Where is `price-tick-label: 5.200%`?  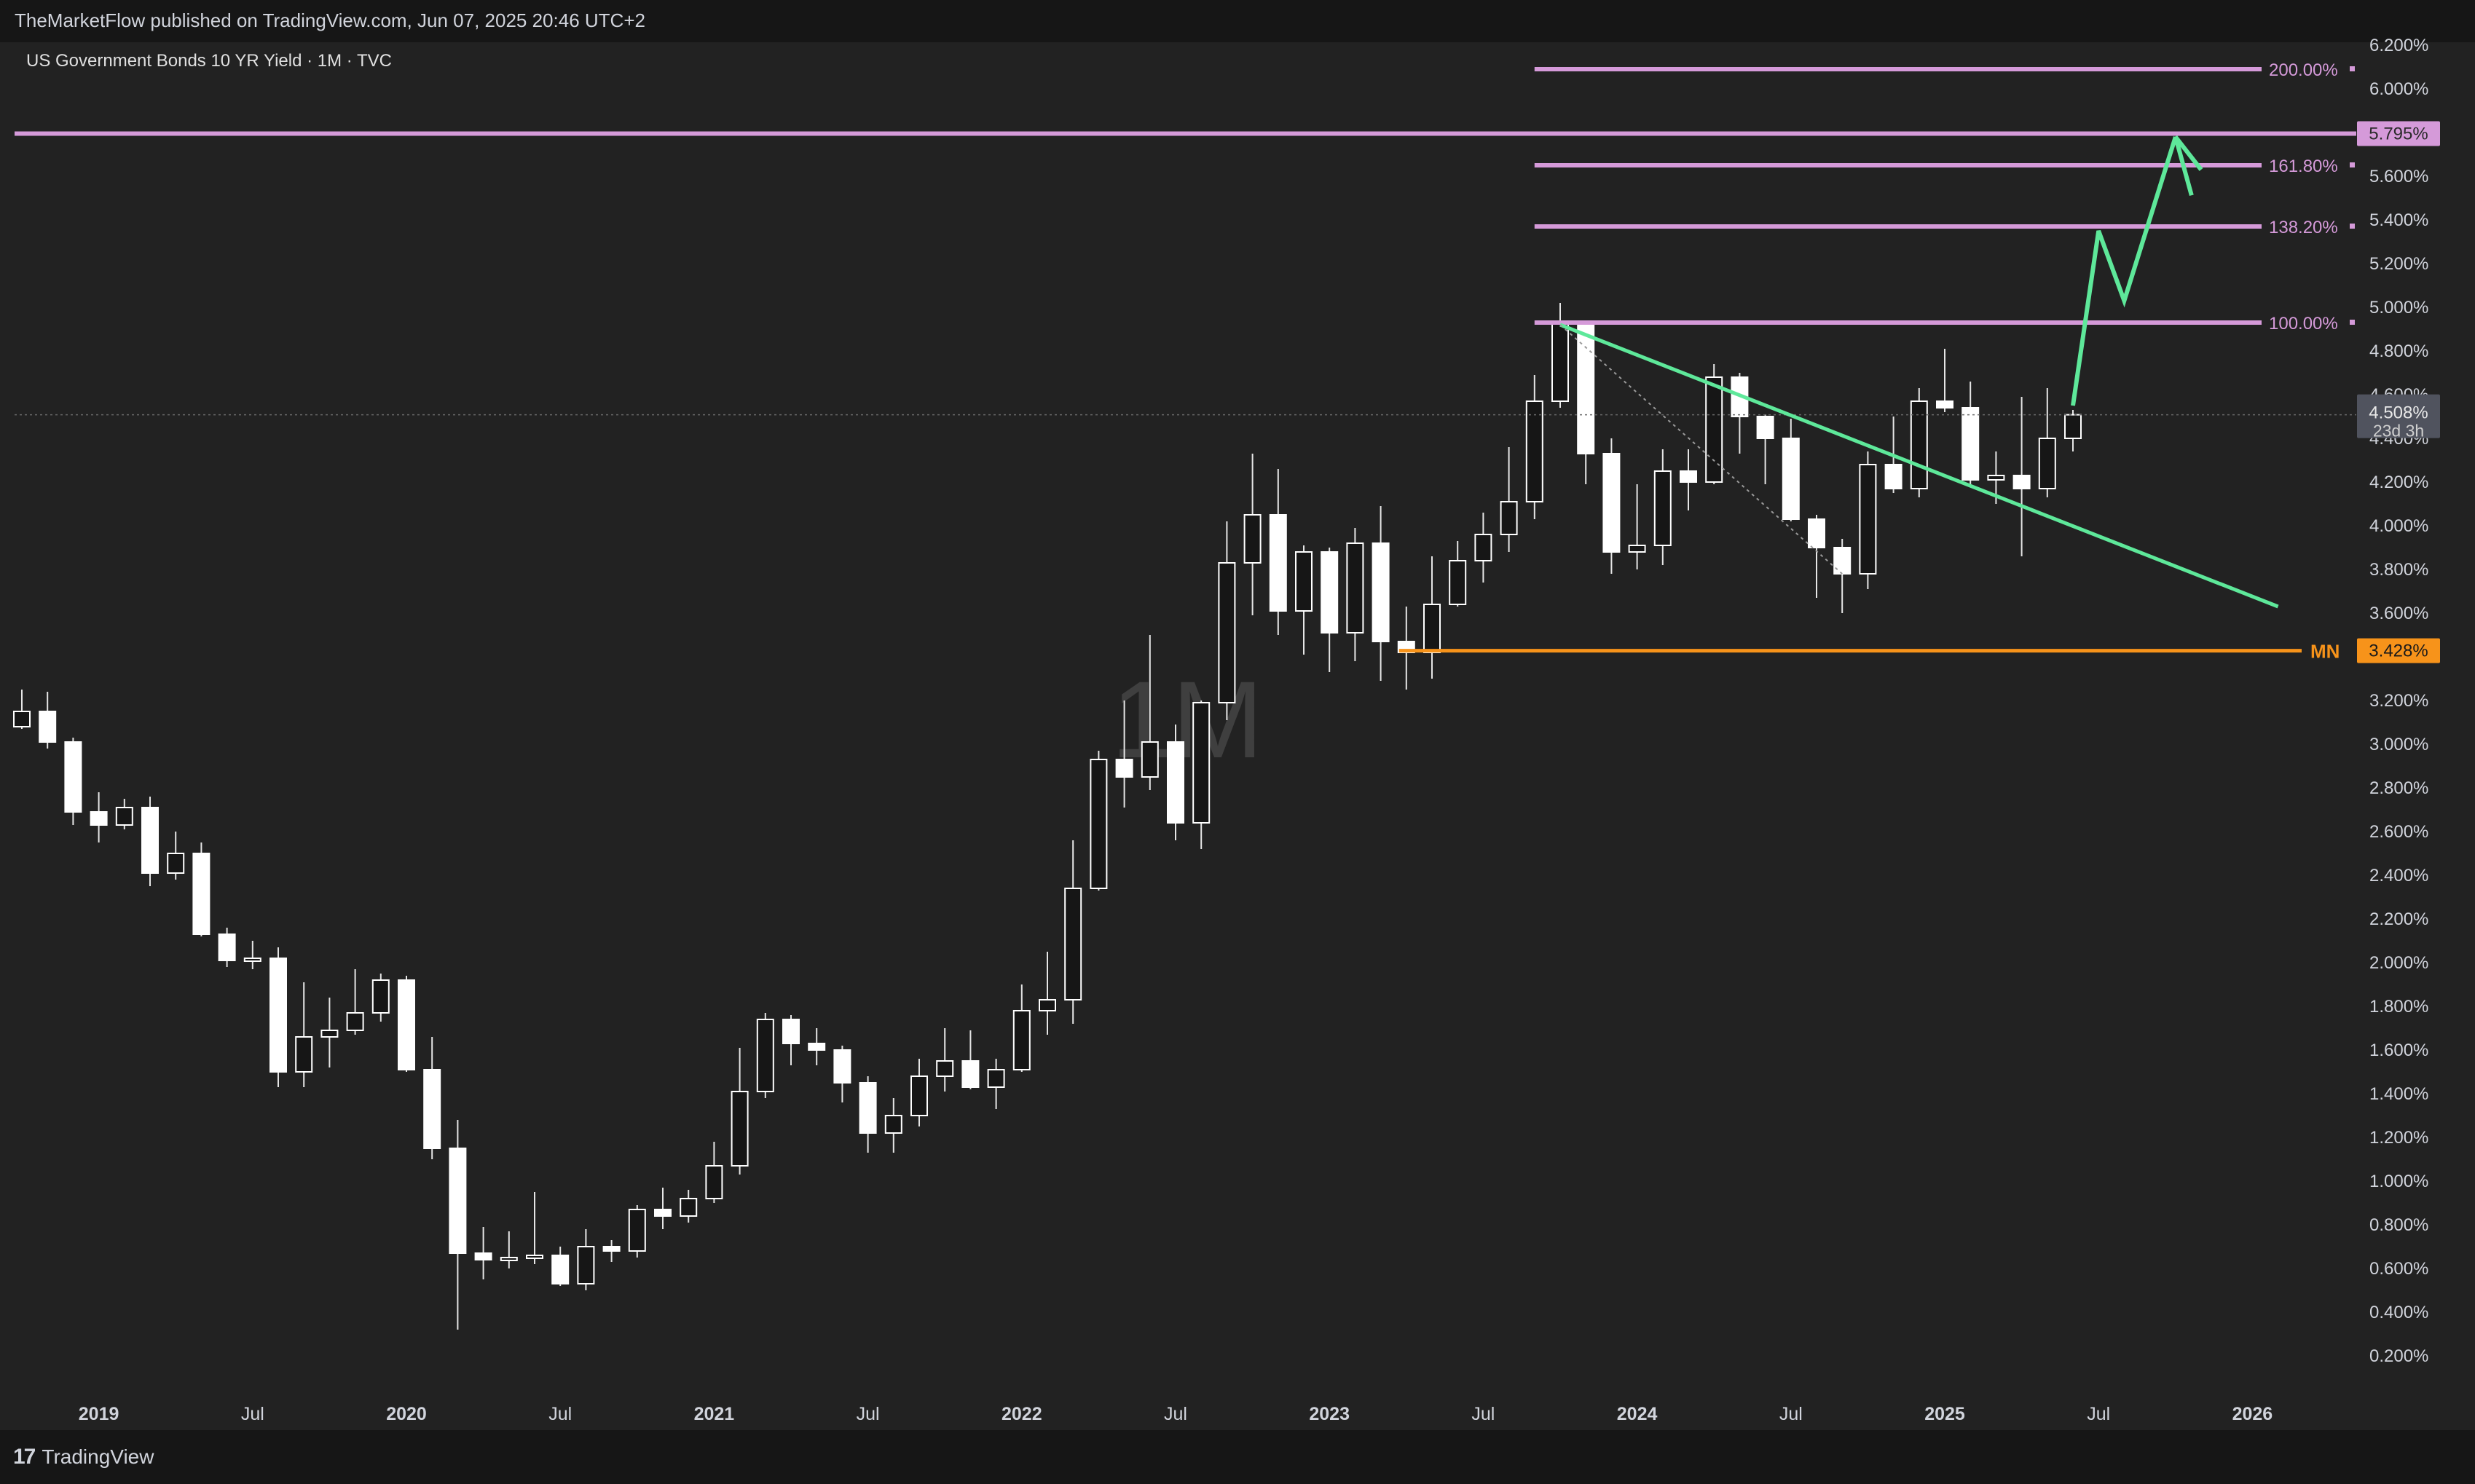 price-tick-label: 5.200% is located at coordinates (2398, 264).